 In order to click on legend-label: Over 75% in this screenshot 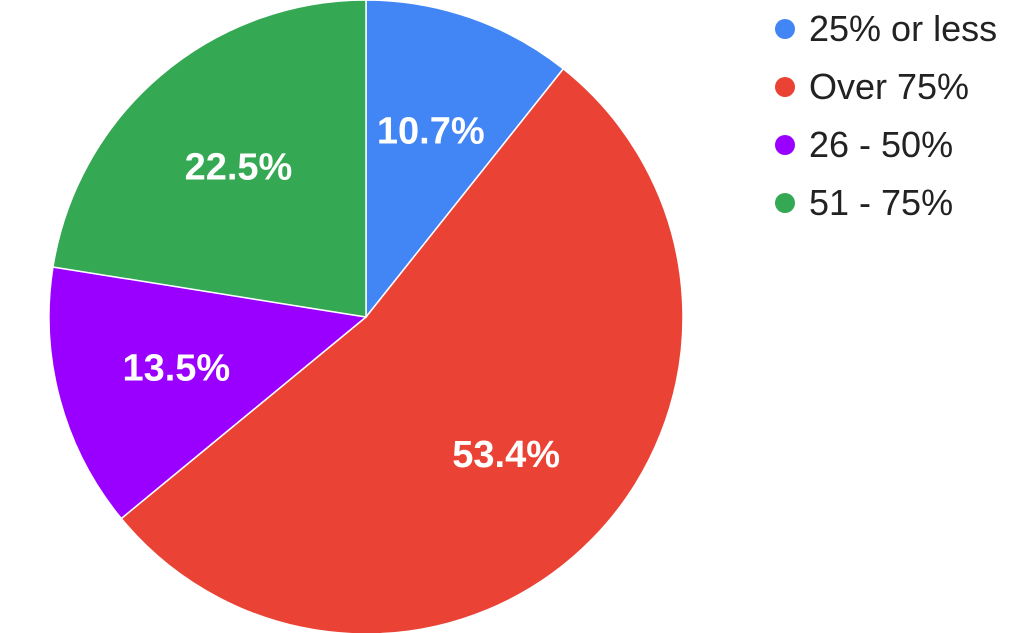, I will do `click(889, 86)`.